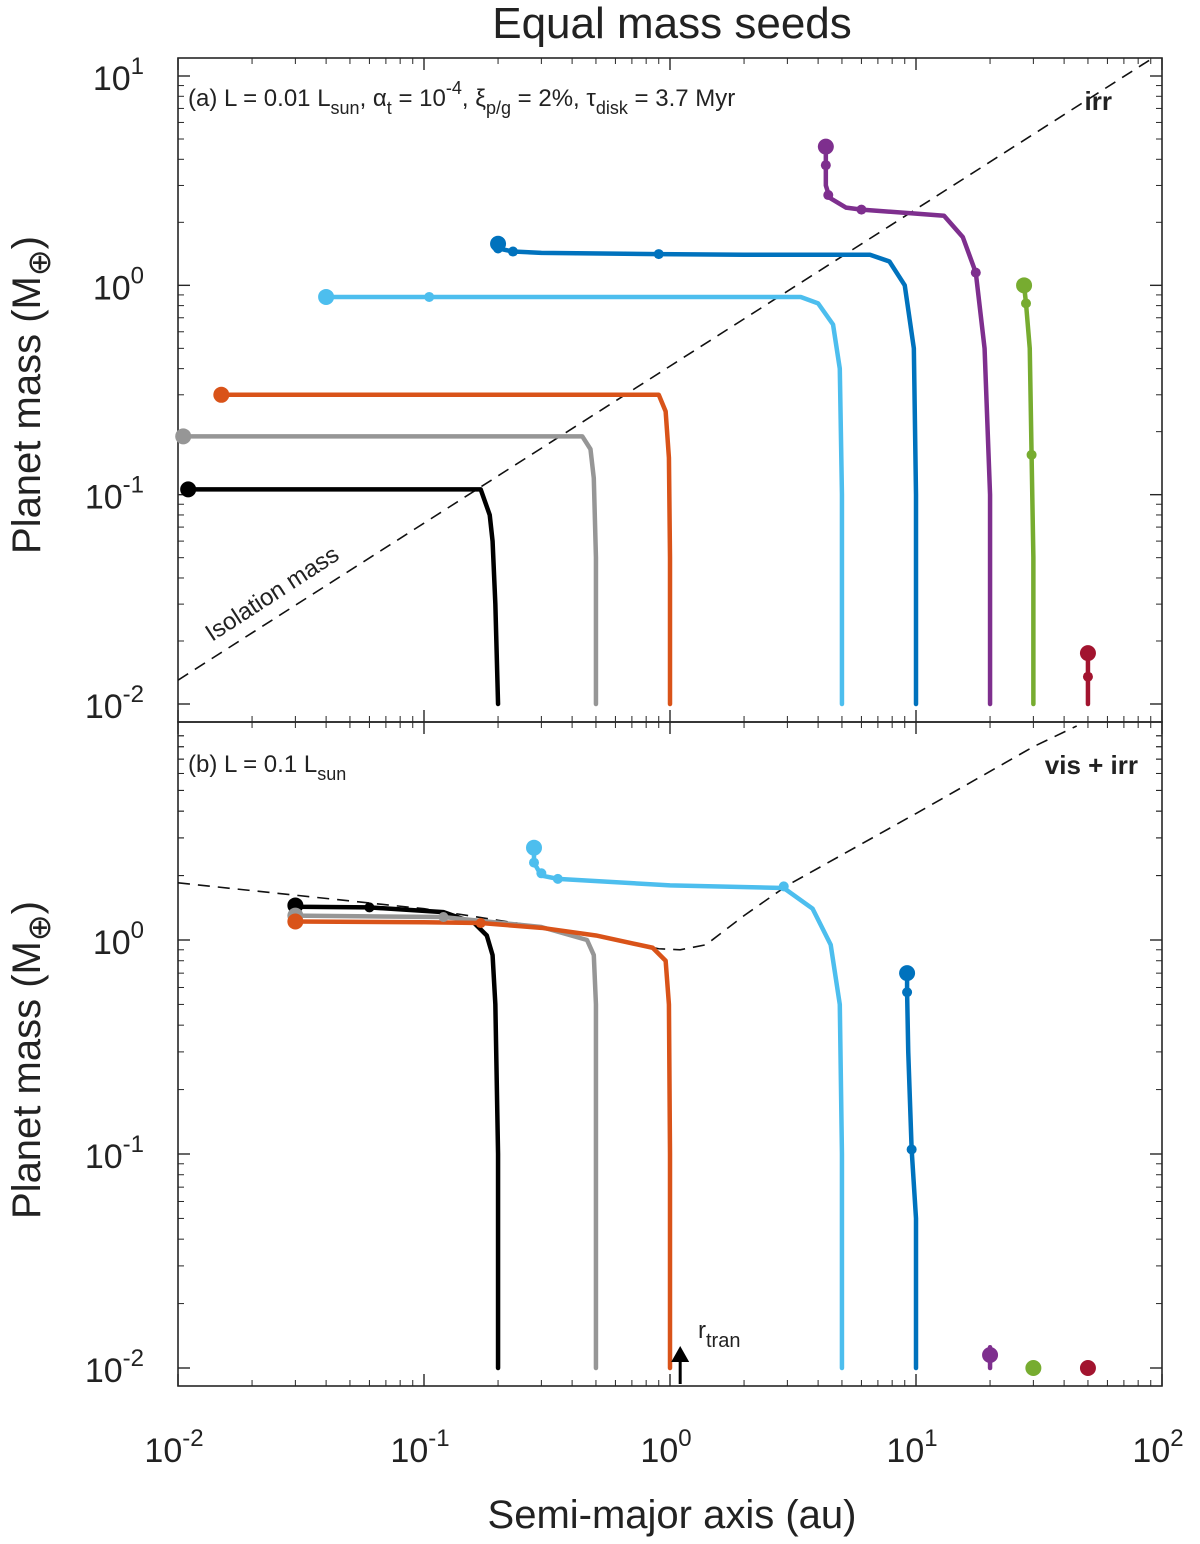 This screenshot has height=1544, width=1200. I want to click on growth-track-purple, so click(908, 425).